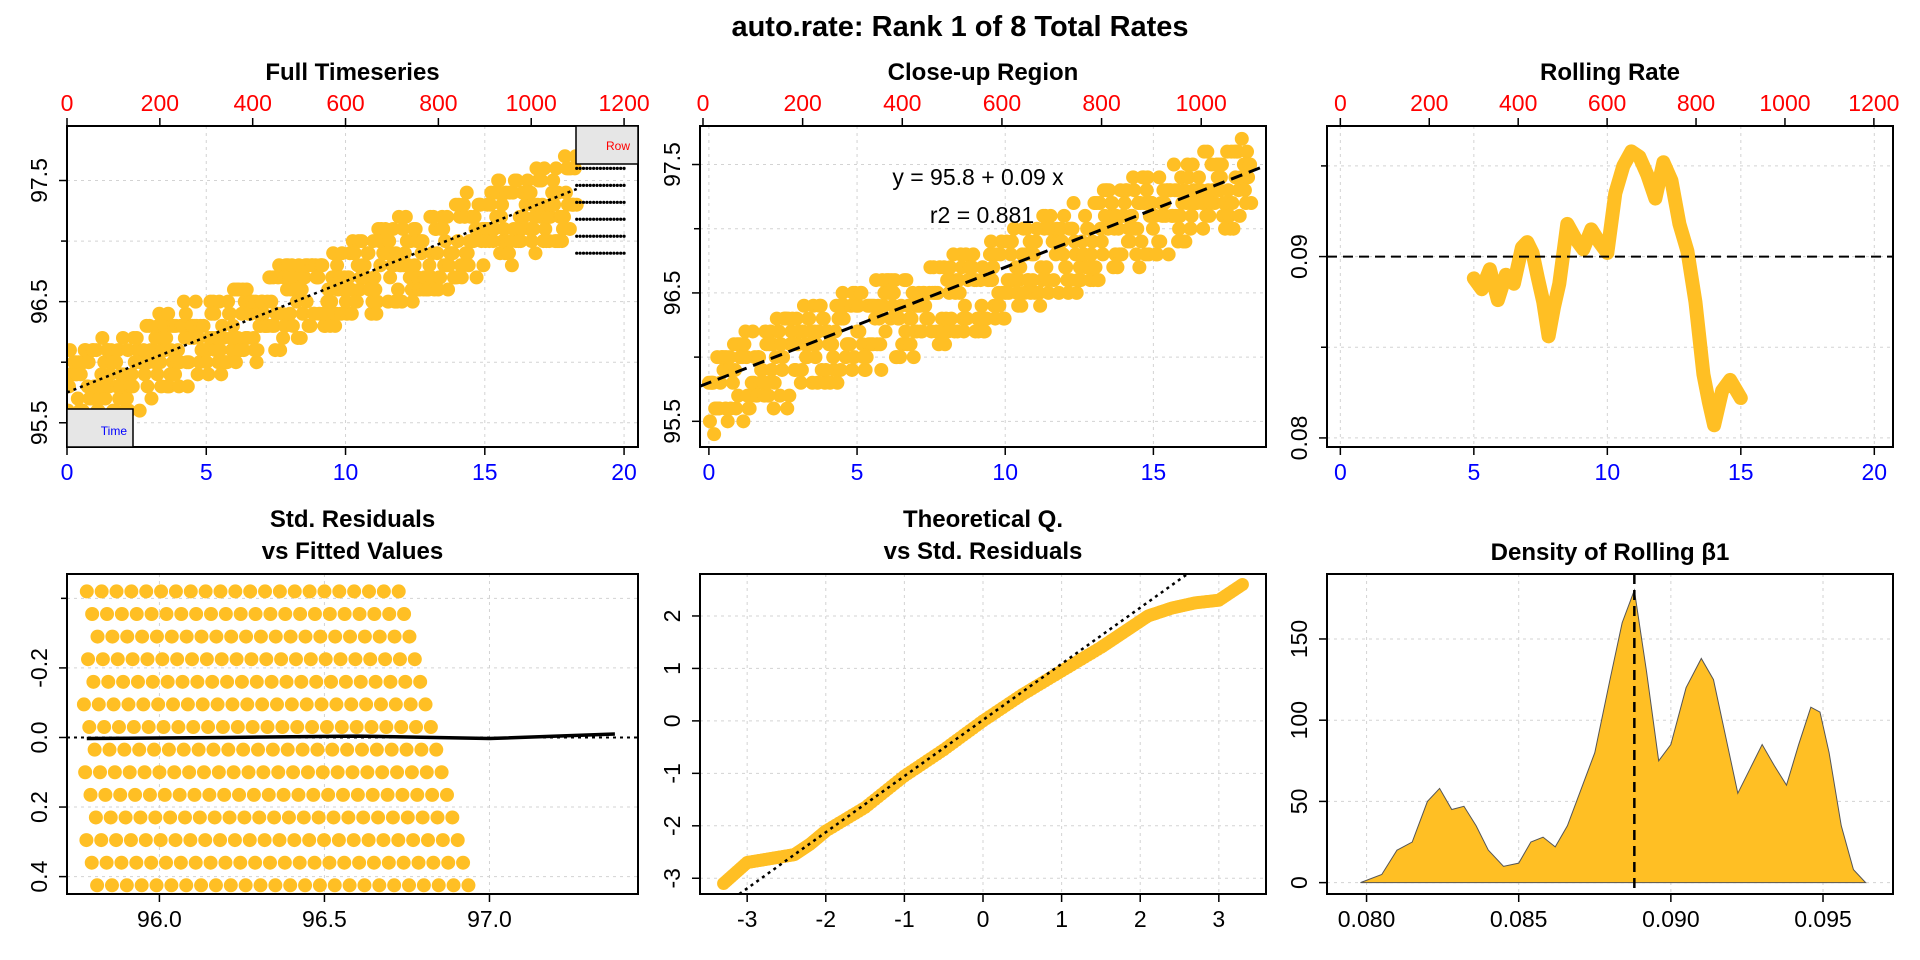 The image size is (1920, 960). Describe the element at coordinates (963, 734) in the screenshot. I see `qq-reference-line` at that location.